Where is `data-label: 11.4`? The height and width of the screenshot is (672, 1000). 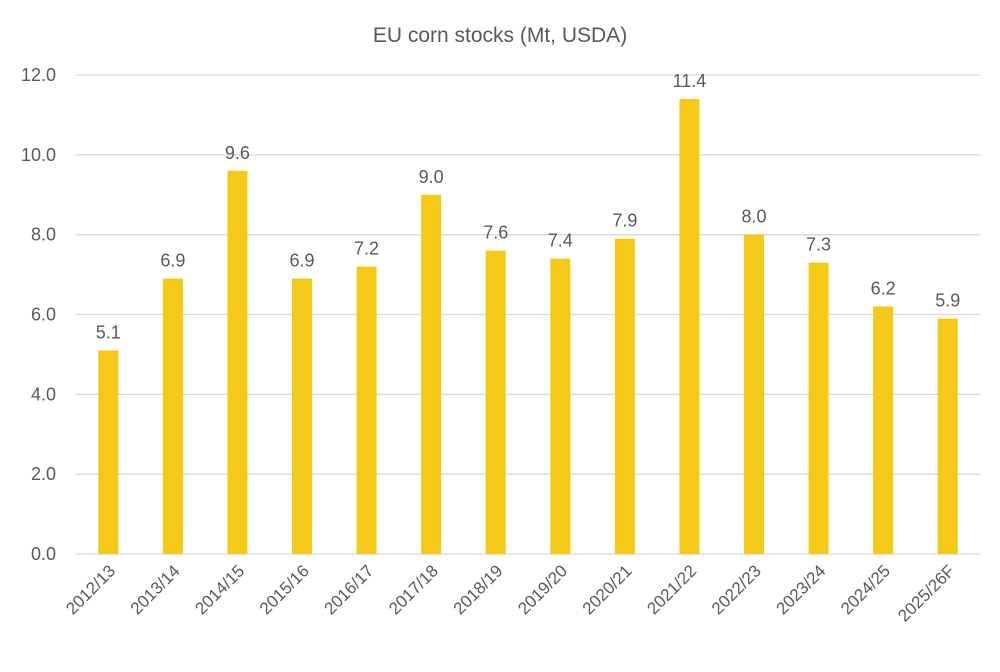 data-label: 11.4 is located at coordinates (690, 81).